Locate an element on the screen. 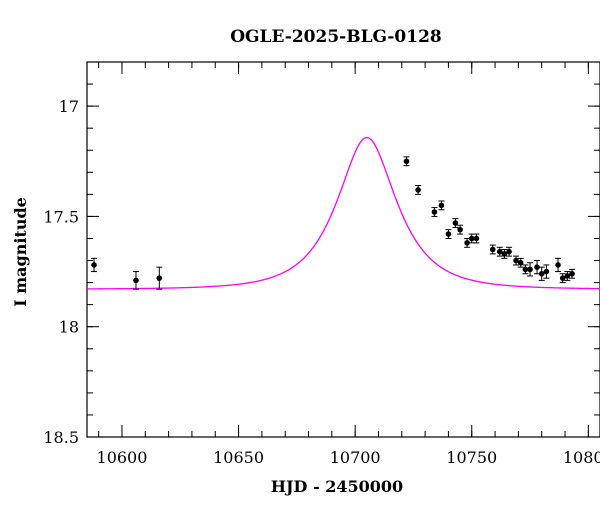 The width and height of the screenshot is (600, 512). x-tick-label: 10600 is located at coordinates (122, 457).